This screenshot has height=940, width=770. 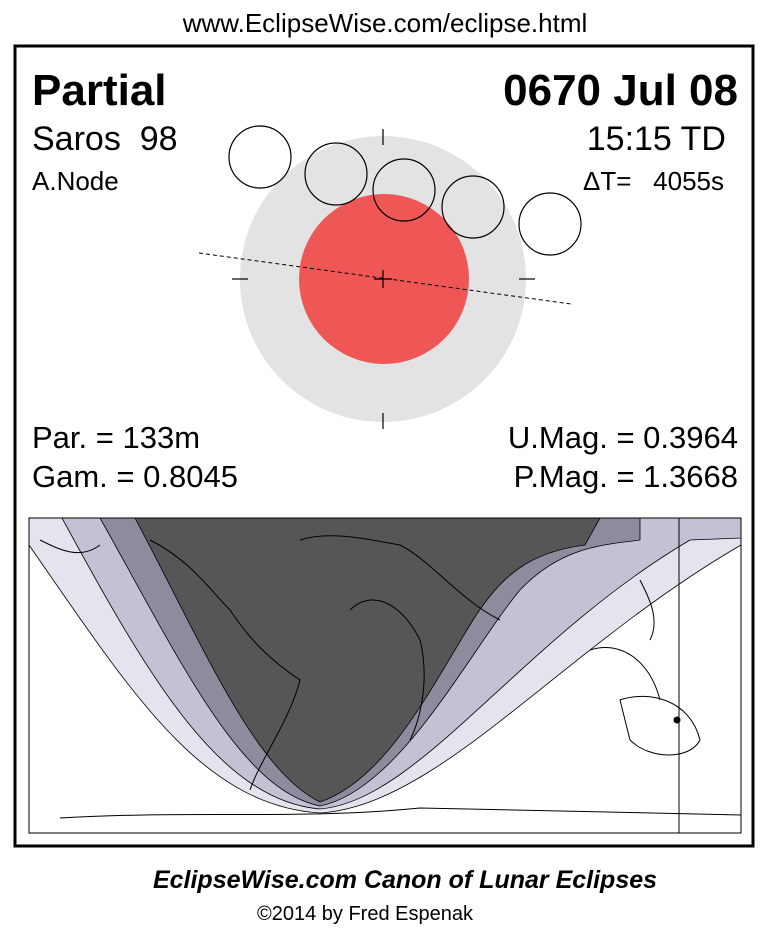 I want to click on copyright: ©2014 by Fred Espenak, so click(x=365, y=914).